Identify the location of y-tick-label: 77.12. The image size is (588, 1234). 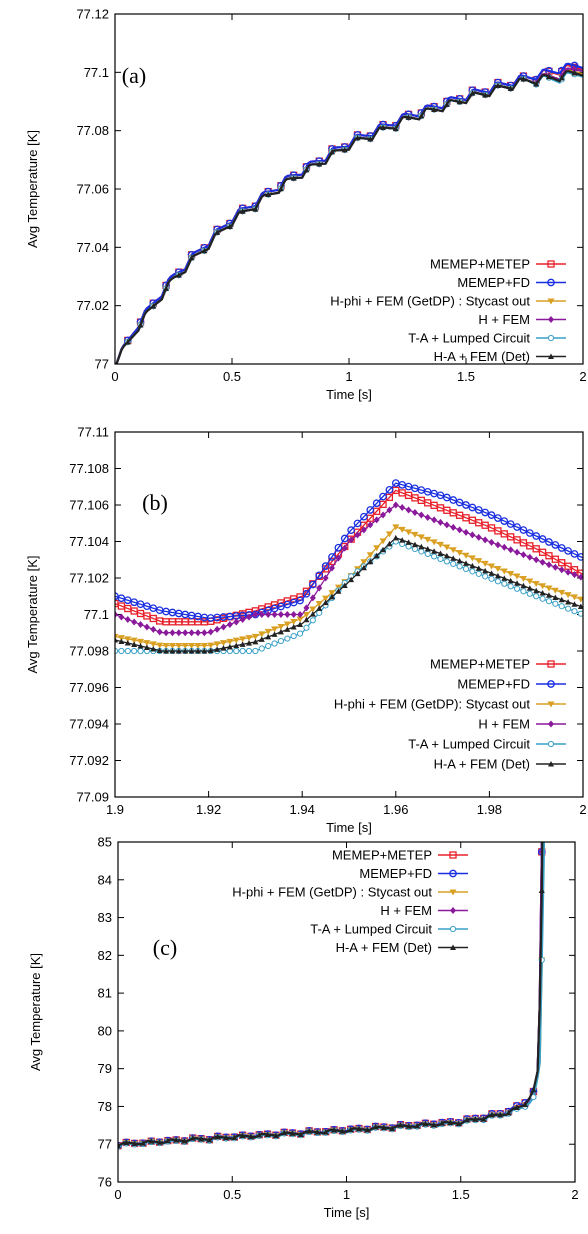
(92, 14).